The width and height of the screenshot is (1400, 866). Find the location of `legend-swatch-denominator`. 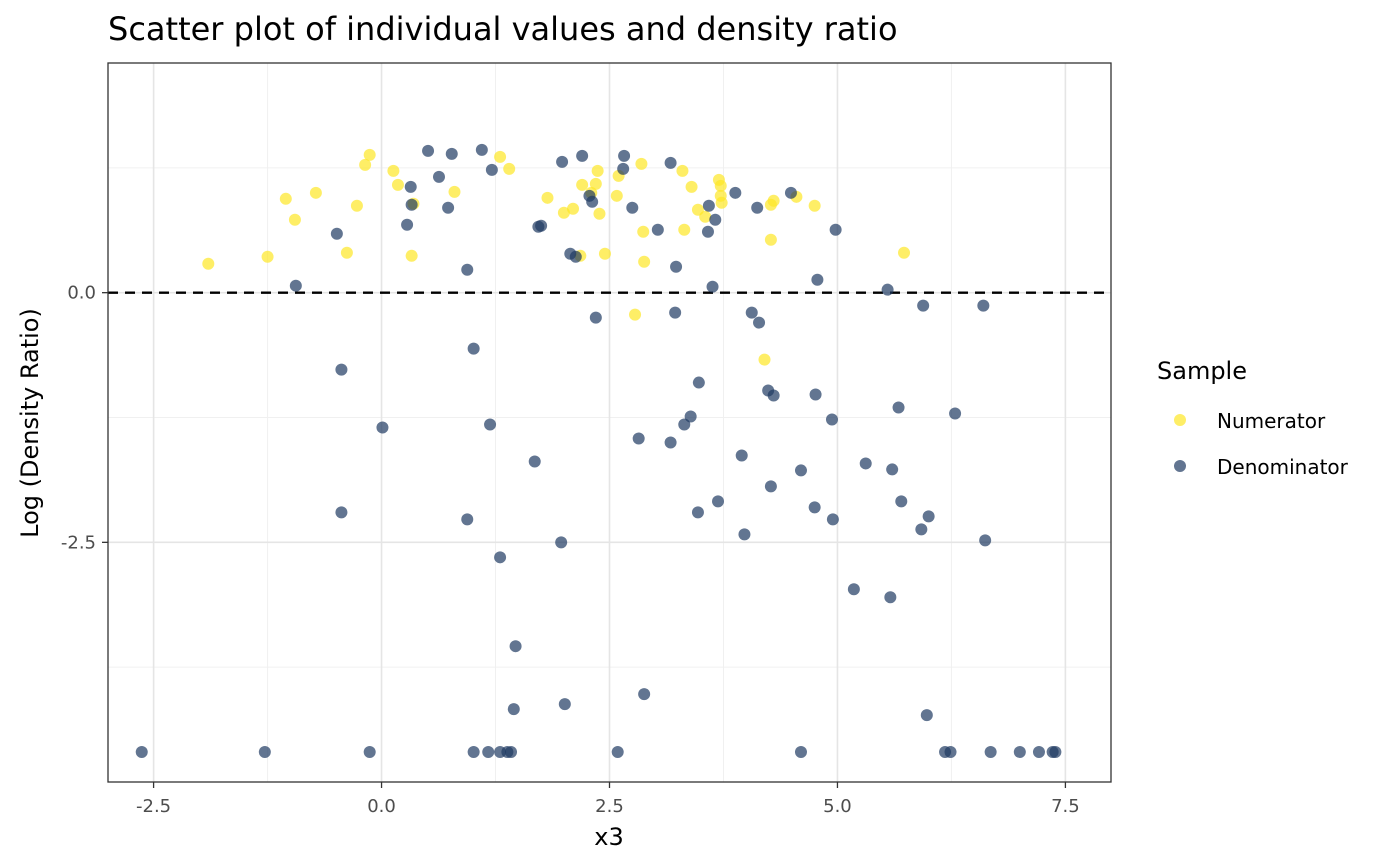

legend-swatch-denominator is located at coordinates (1180, 466).